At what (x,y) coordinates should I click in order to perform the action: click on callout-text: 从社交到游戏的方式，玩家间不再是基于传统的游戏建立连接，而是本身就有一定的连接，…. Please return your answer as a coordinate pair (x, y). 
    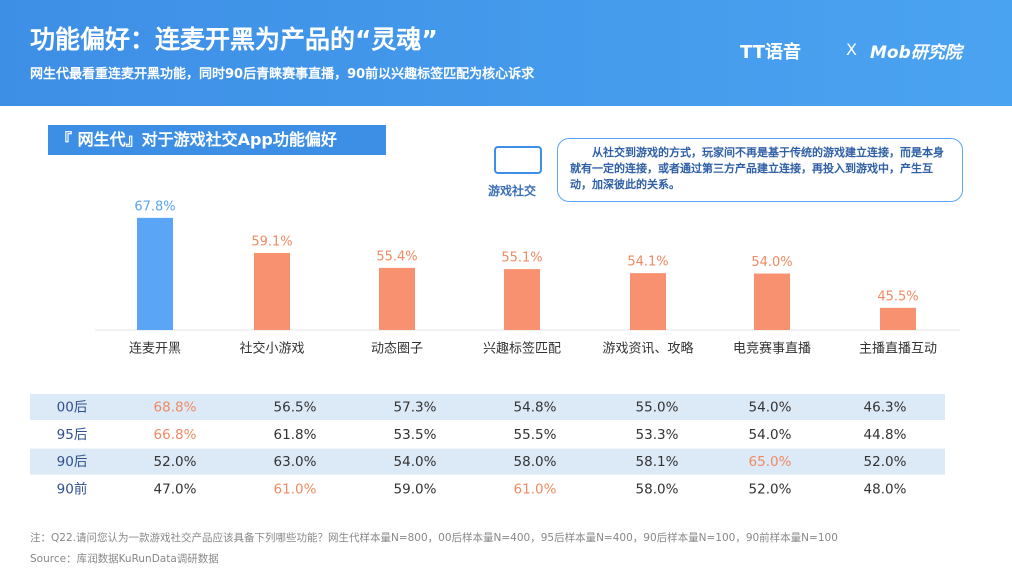
    Looking at the image, I should click on (760, 170).